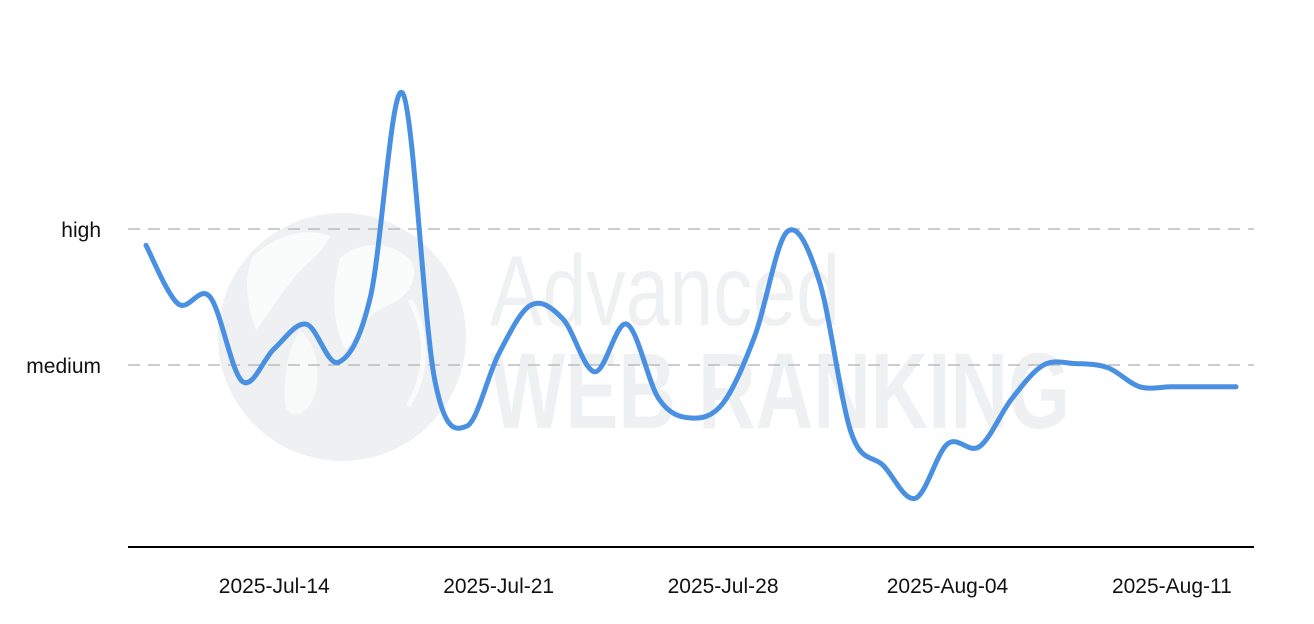 This screenshot has width=1314, height=624. What do you see at coordinates (342, 337) in the screenshot?
I see `globe-icon` at bounding box center [342, 337].